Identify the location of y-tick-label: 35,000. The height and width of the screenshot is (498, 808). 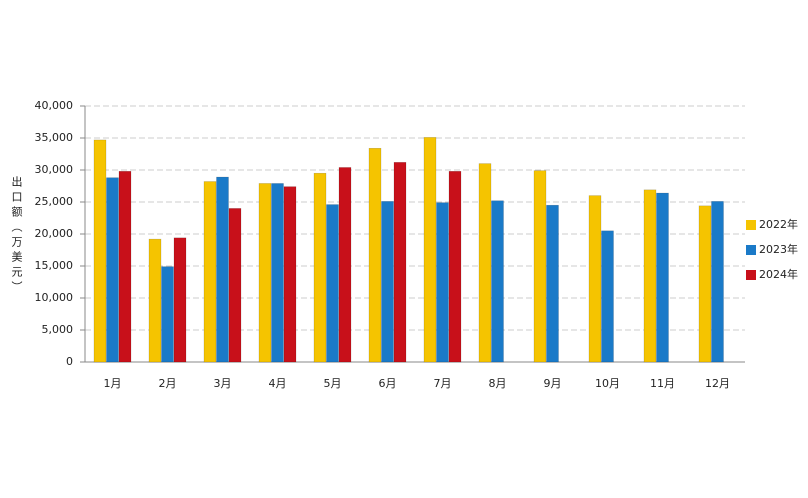
(54, 137).